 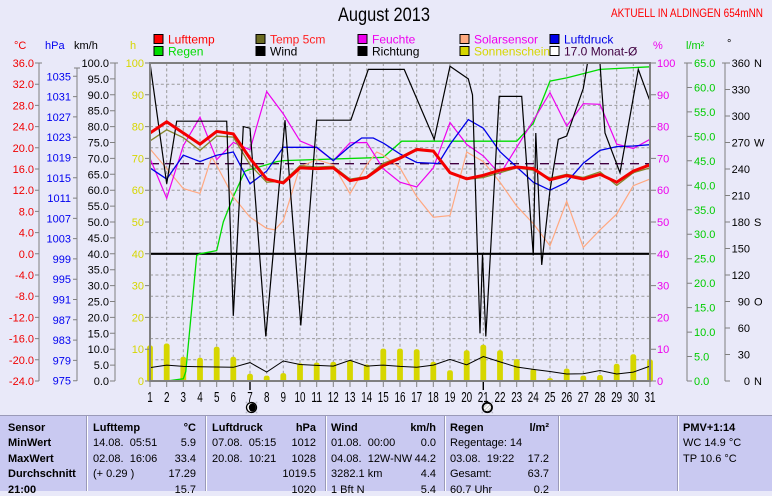 What do you see at coordinates (297, 40) in the screenshot?
I see `svg-text: Temp 5cm` at bounding box center [297, 40].